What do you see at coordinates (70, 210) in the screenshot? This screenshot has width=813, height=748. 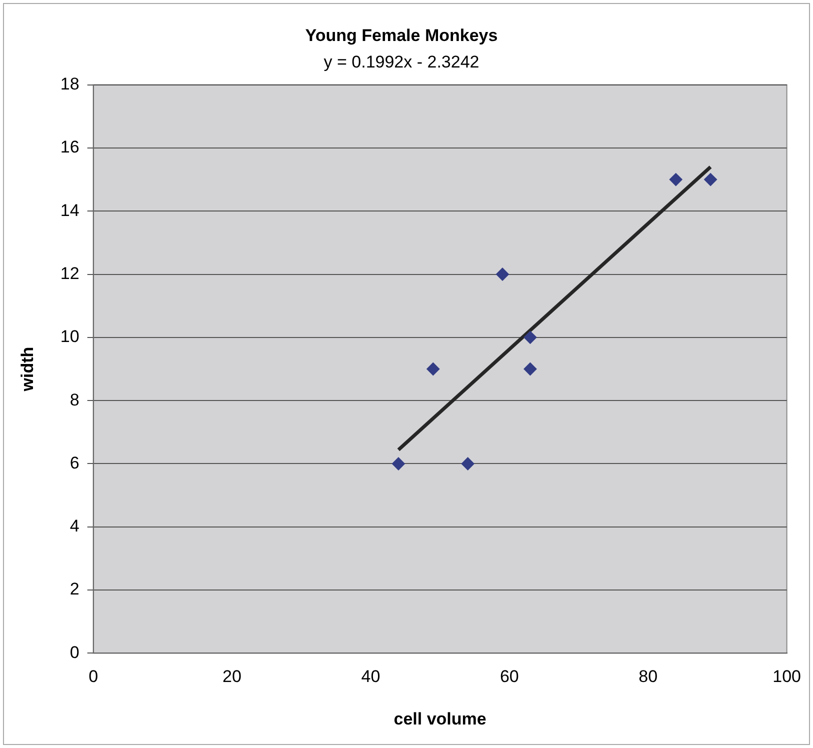 I see `y-tick-label: 14` at bounding box center [70, 210].